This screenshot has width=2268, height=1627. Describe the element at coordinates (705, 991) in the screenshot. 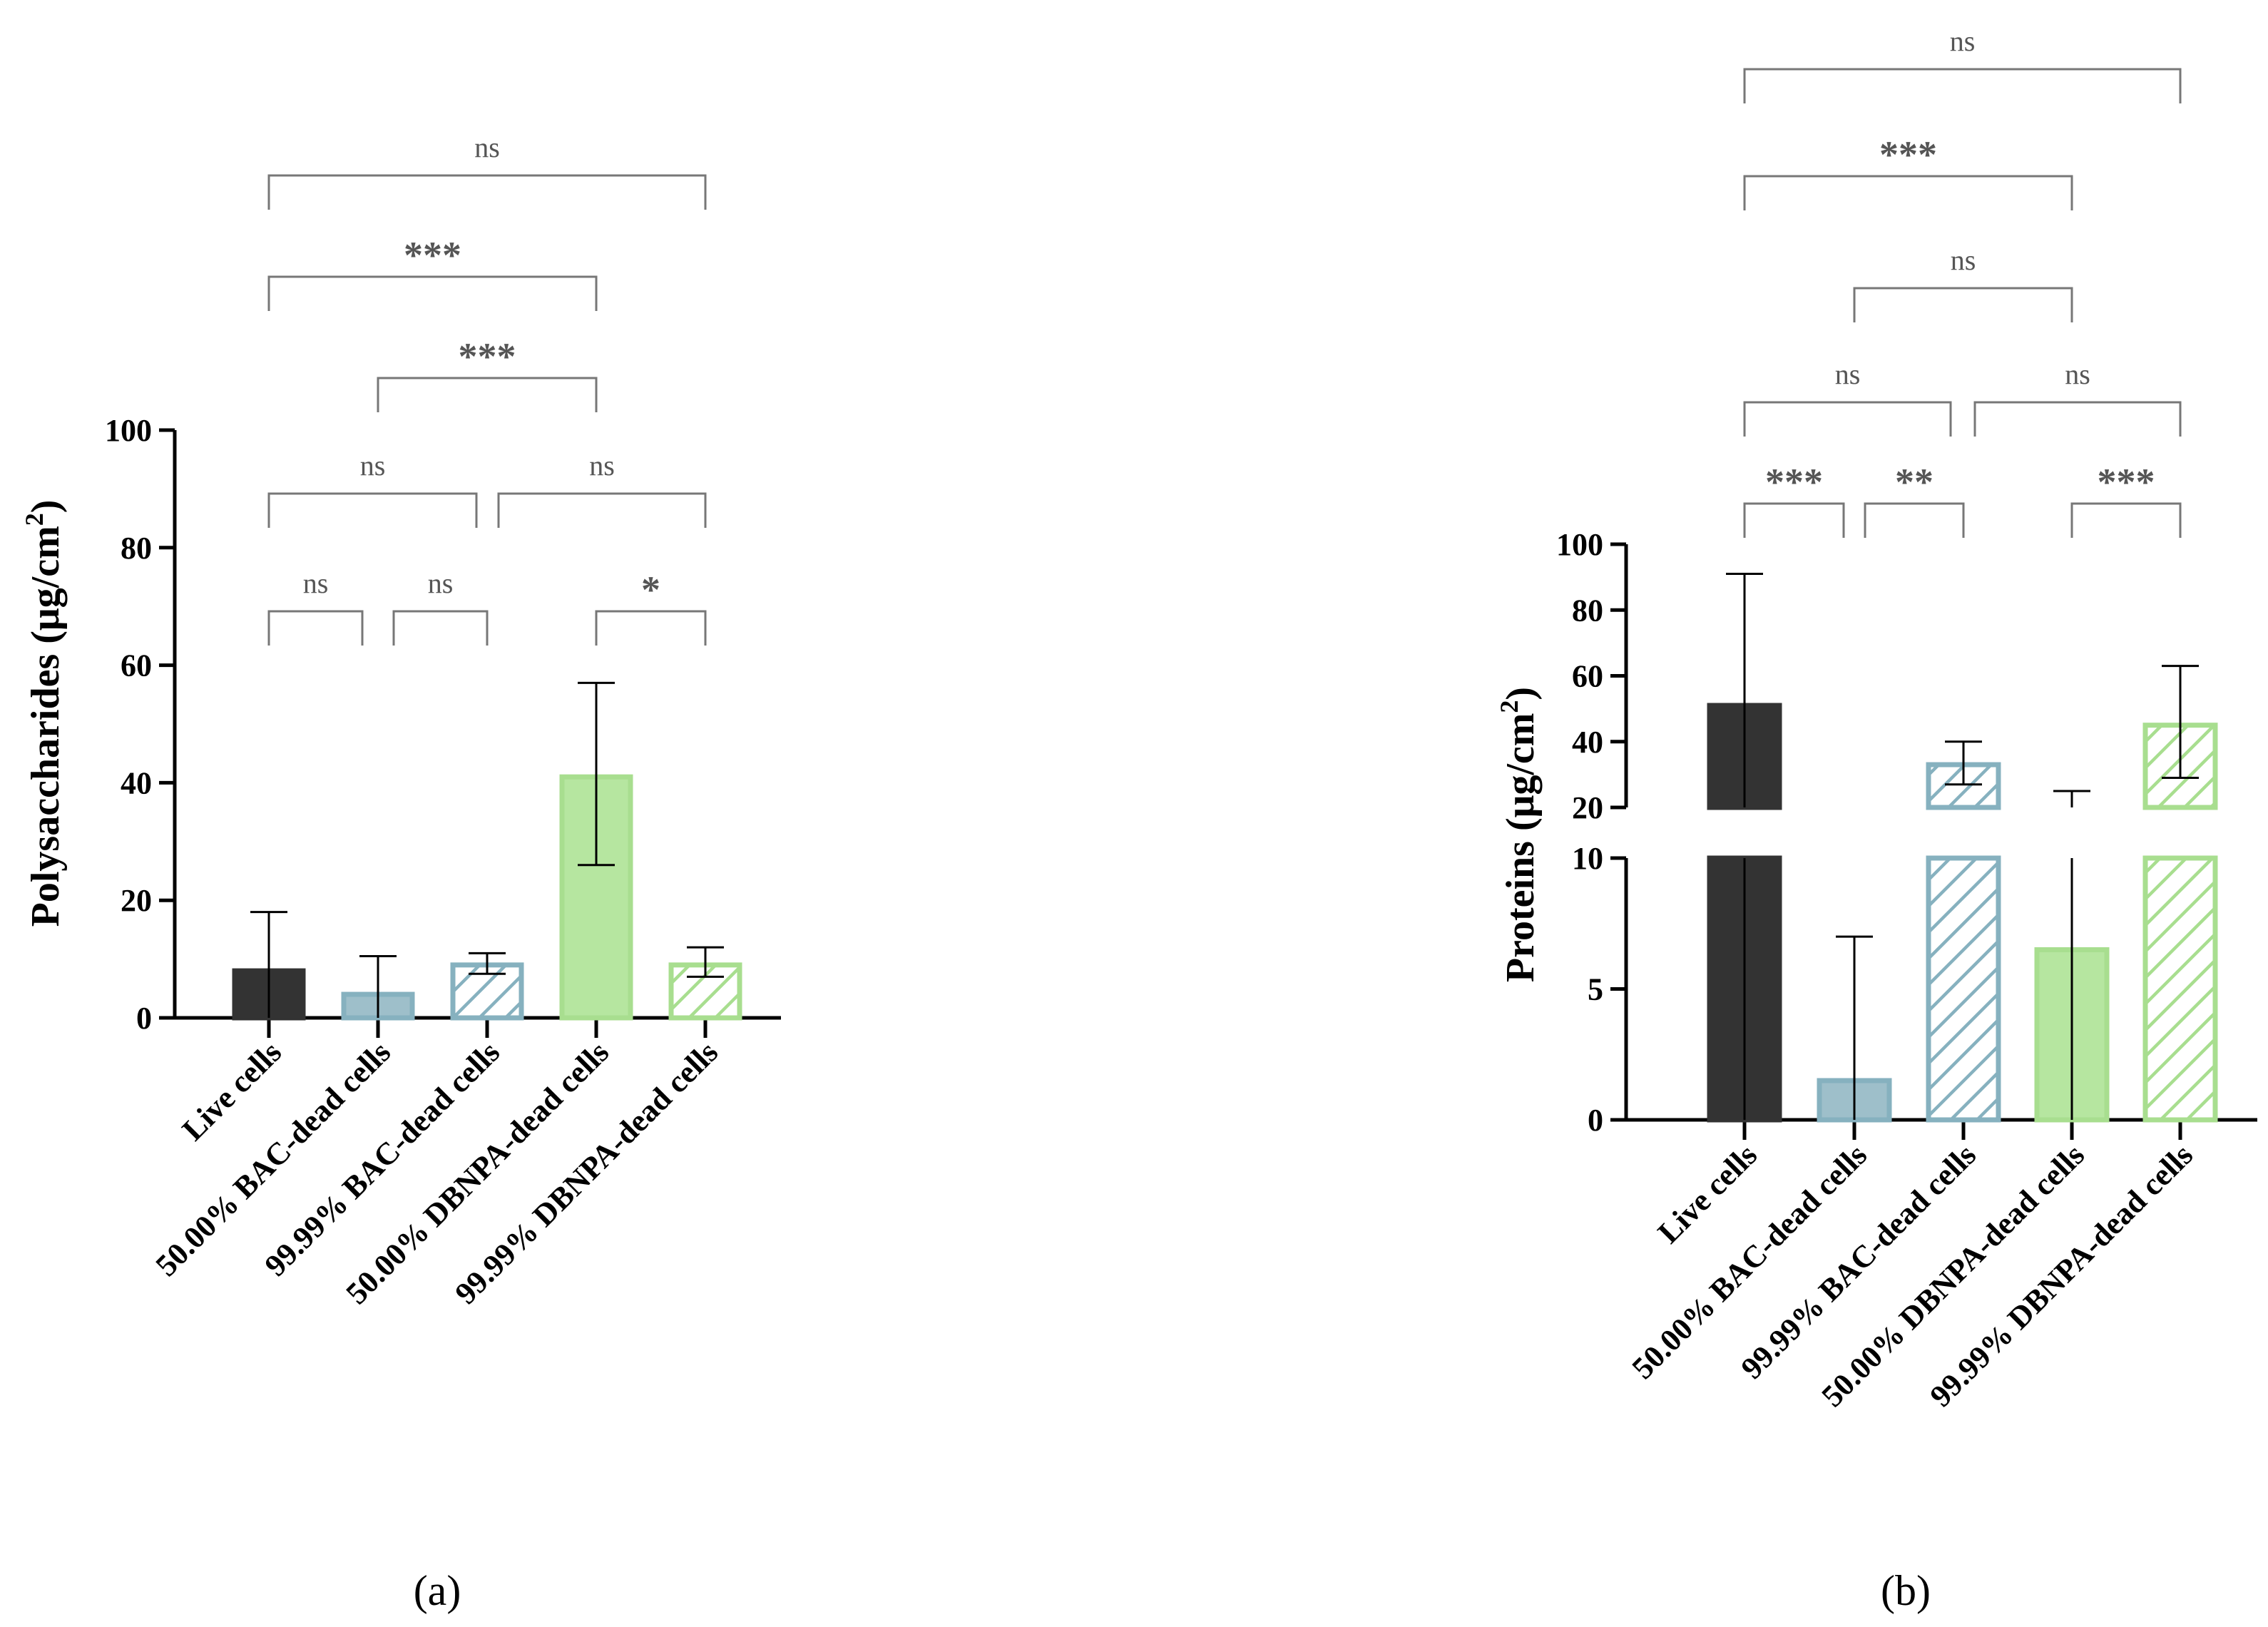

I see `bar` at that location.